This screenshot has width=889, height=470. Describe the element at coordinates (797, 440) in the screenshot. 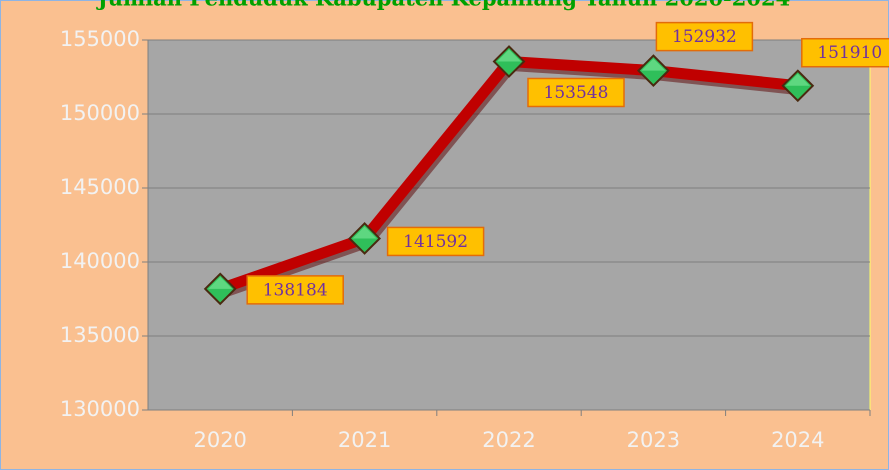

I see `x-tick-label: 2024` at that location.